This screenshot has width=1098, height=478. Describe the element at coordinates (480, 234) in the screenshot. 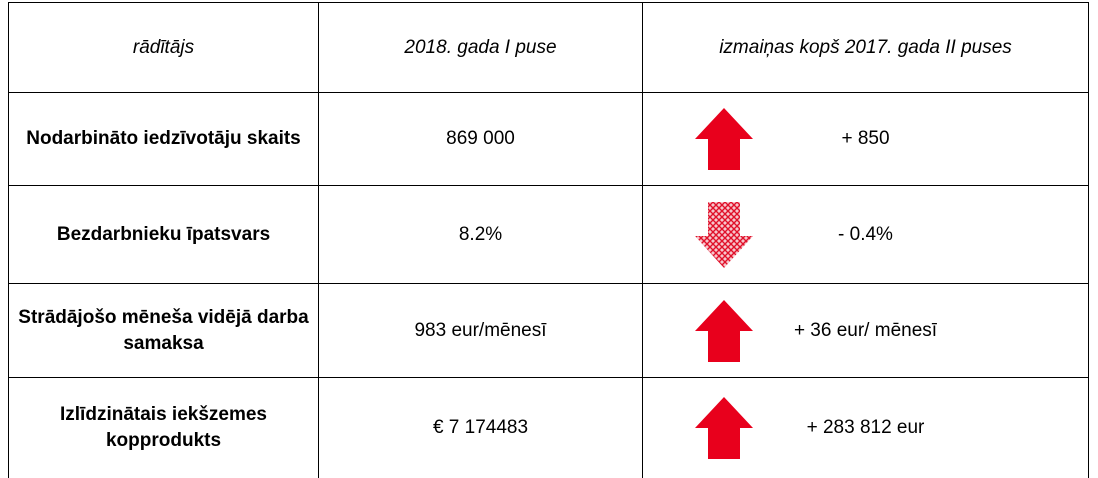

I see `value-cell: 8.2%` at that location.